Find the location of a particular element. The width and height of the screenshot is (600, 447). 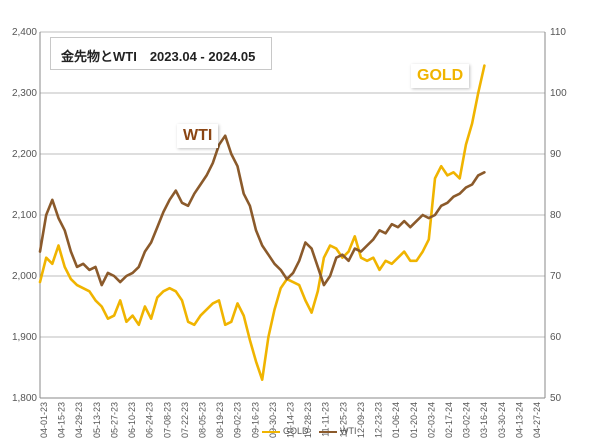

legend-label-gold: GOLD is located at coordinates (296, 431).